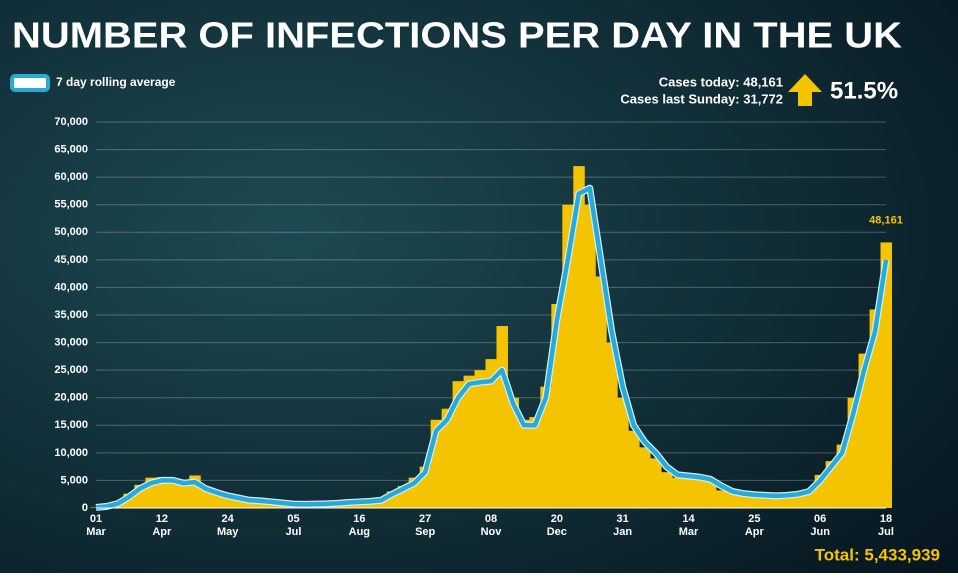  Describe the element at coordinates (71, 149) in the screenshot. I see `y-tick-label: 65,000` at that location.